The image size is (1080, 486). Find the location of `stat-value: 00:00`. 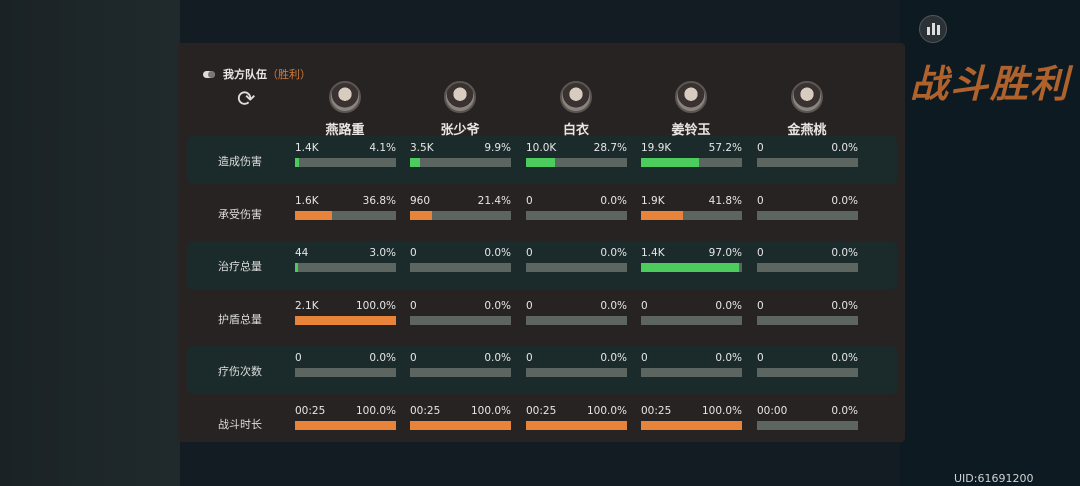

stat-value: 00:00 is located at coordinates (772, 411).